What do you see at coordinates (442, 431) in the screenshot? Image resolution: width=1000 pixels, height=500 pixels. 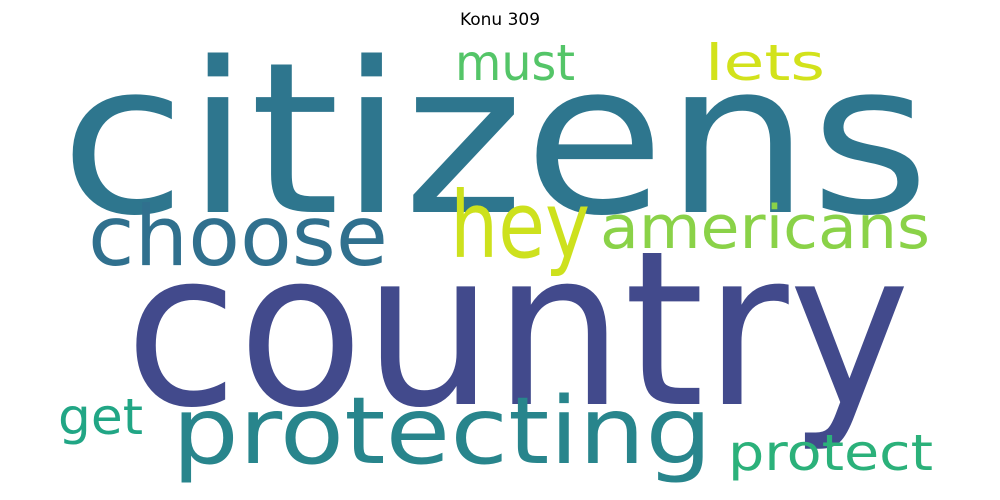 I see `word-protecting: protecting` at bounding box center [442, 431].